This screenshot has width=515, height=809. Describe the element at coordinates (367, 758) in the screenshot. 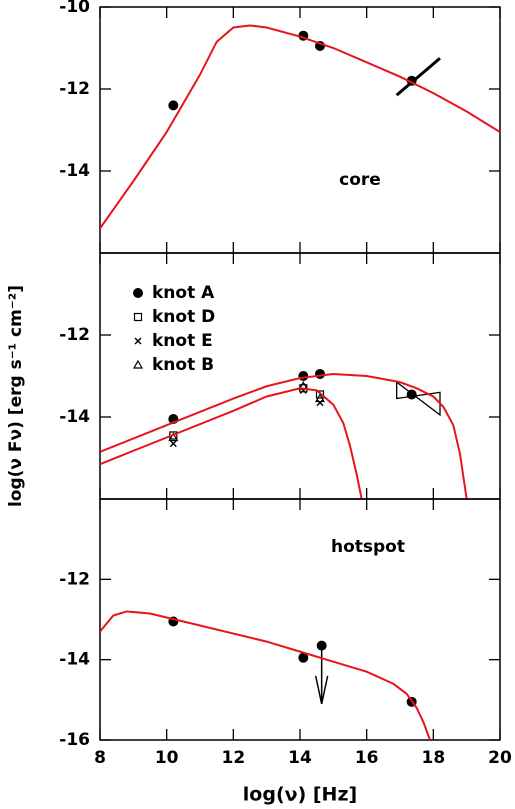

I see `x-tick-label: 16` at that location.